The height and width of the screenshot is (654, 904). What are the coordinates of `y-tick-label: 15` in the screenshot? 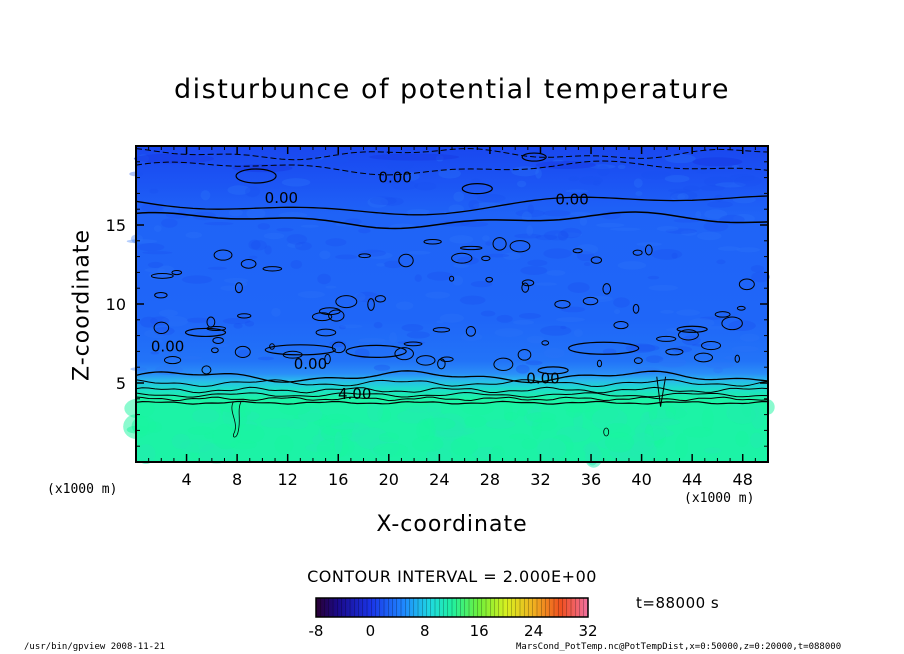 It's located at (116, 225).